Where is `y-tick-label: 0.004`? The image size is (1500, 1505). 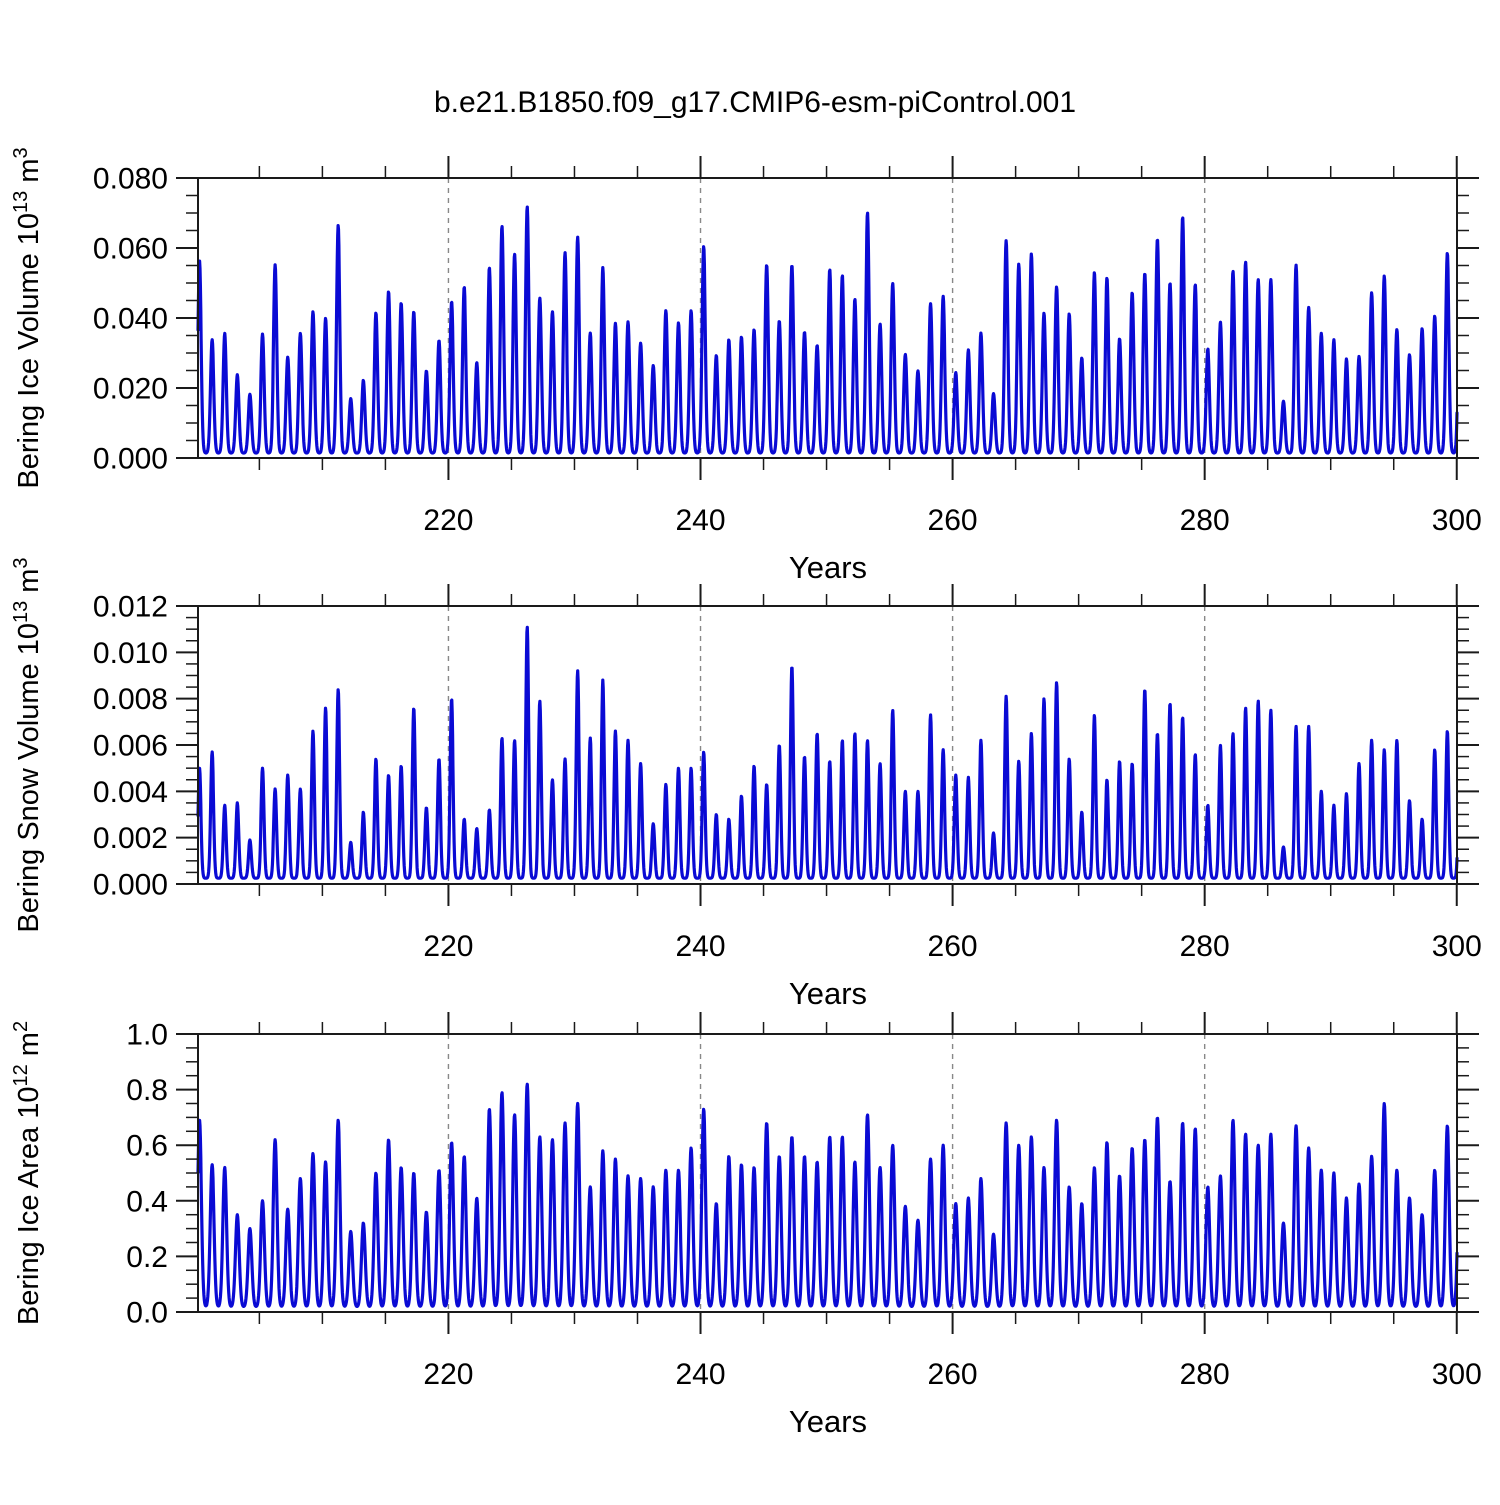 y-tick-label: 0.004 is located at coordinates (130, 792).